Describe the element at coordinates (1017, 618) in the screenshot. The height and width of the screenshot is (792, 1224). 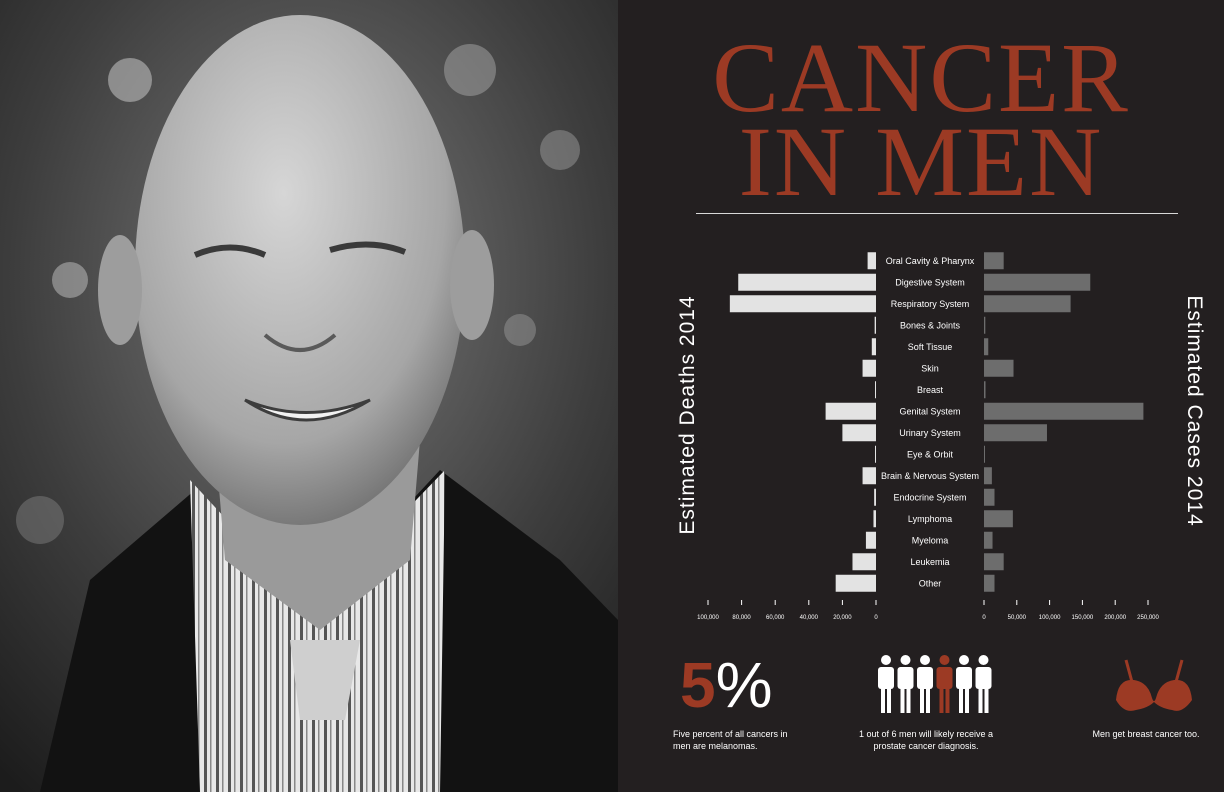
I see `right-tick-label: 50,000` at that location.